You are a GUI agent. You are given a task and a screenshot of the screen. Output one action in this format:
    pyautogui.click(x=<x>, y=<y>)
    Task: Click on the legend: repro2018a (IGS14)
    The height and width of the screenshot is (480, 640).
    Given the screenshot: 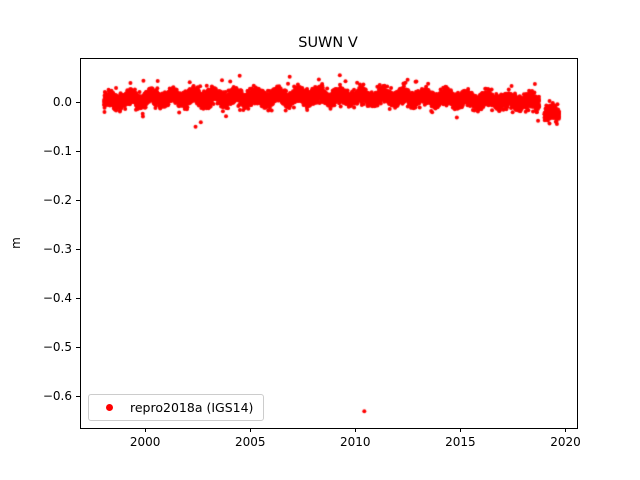 What is the action you would take?
    pyautogui.click(x=176, y=407)
    